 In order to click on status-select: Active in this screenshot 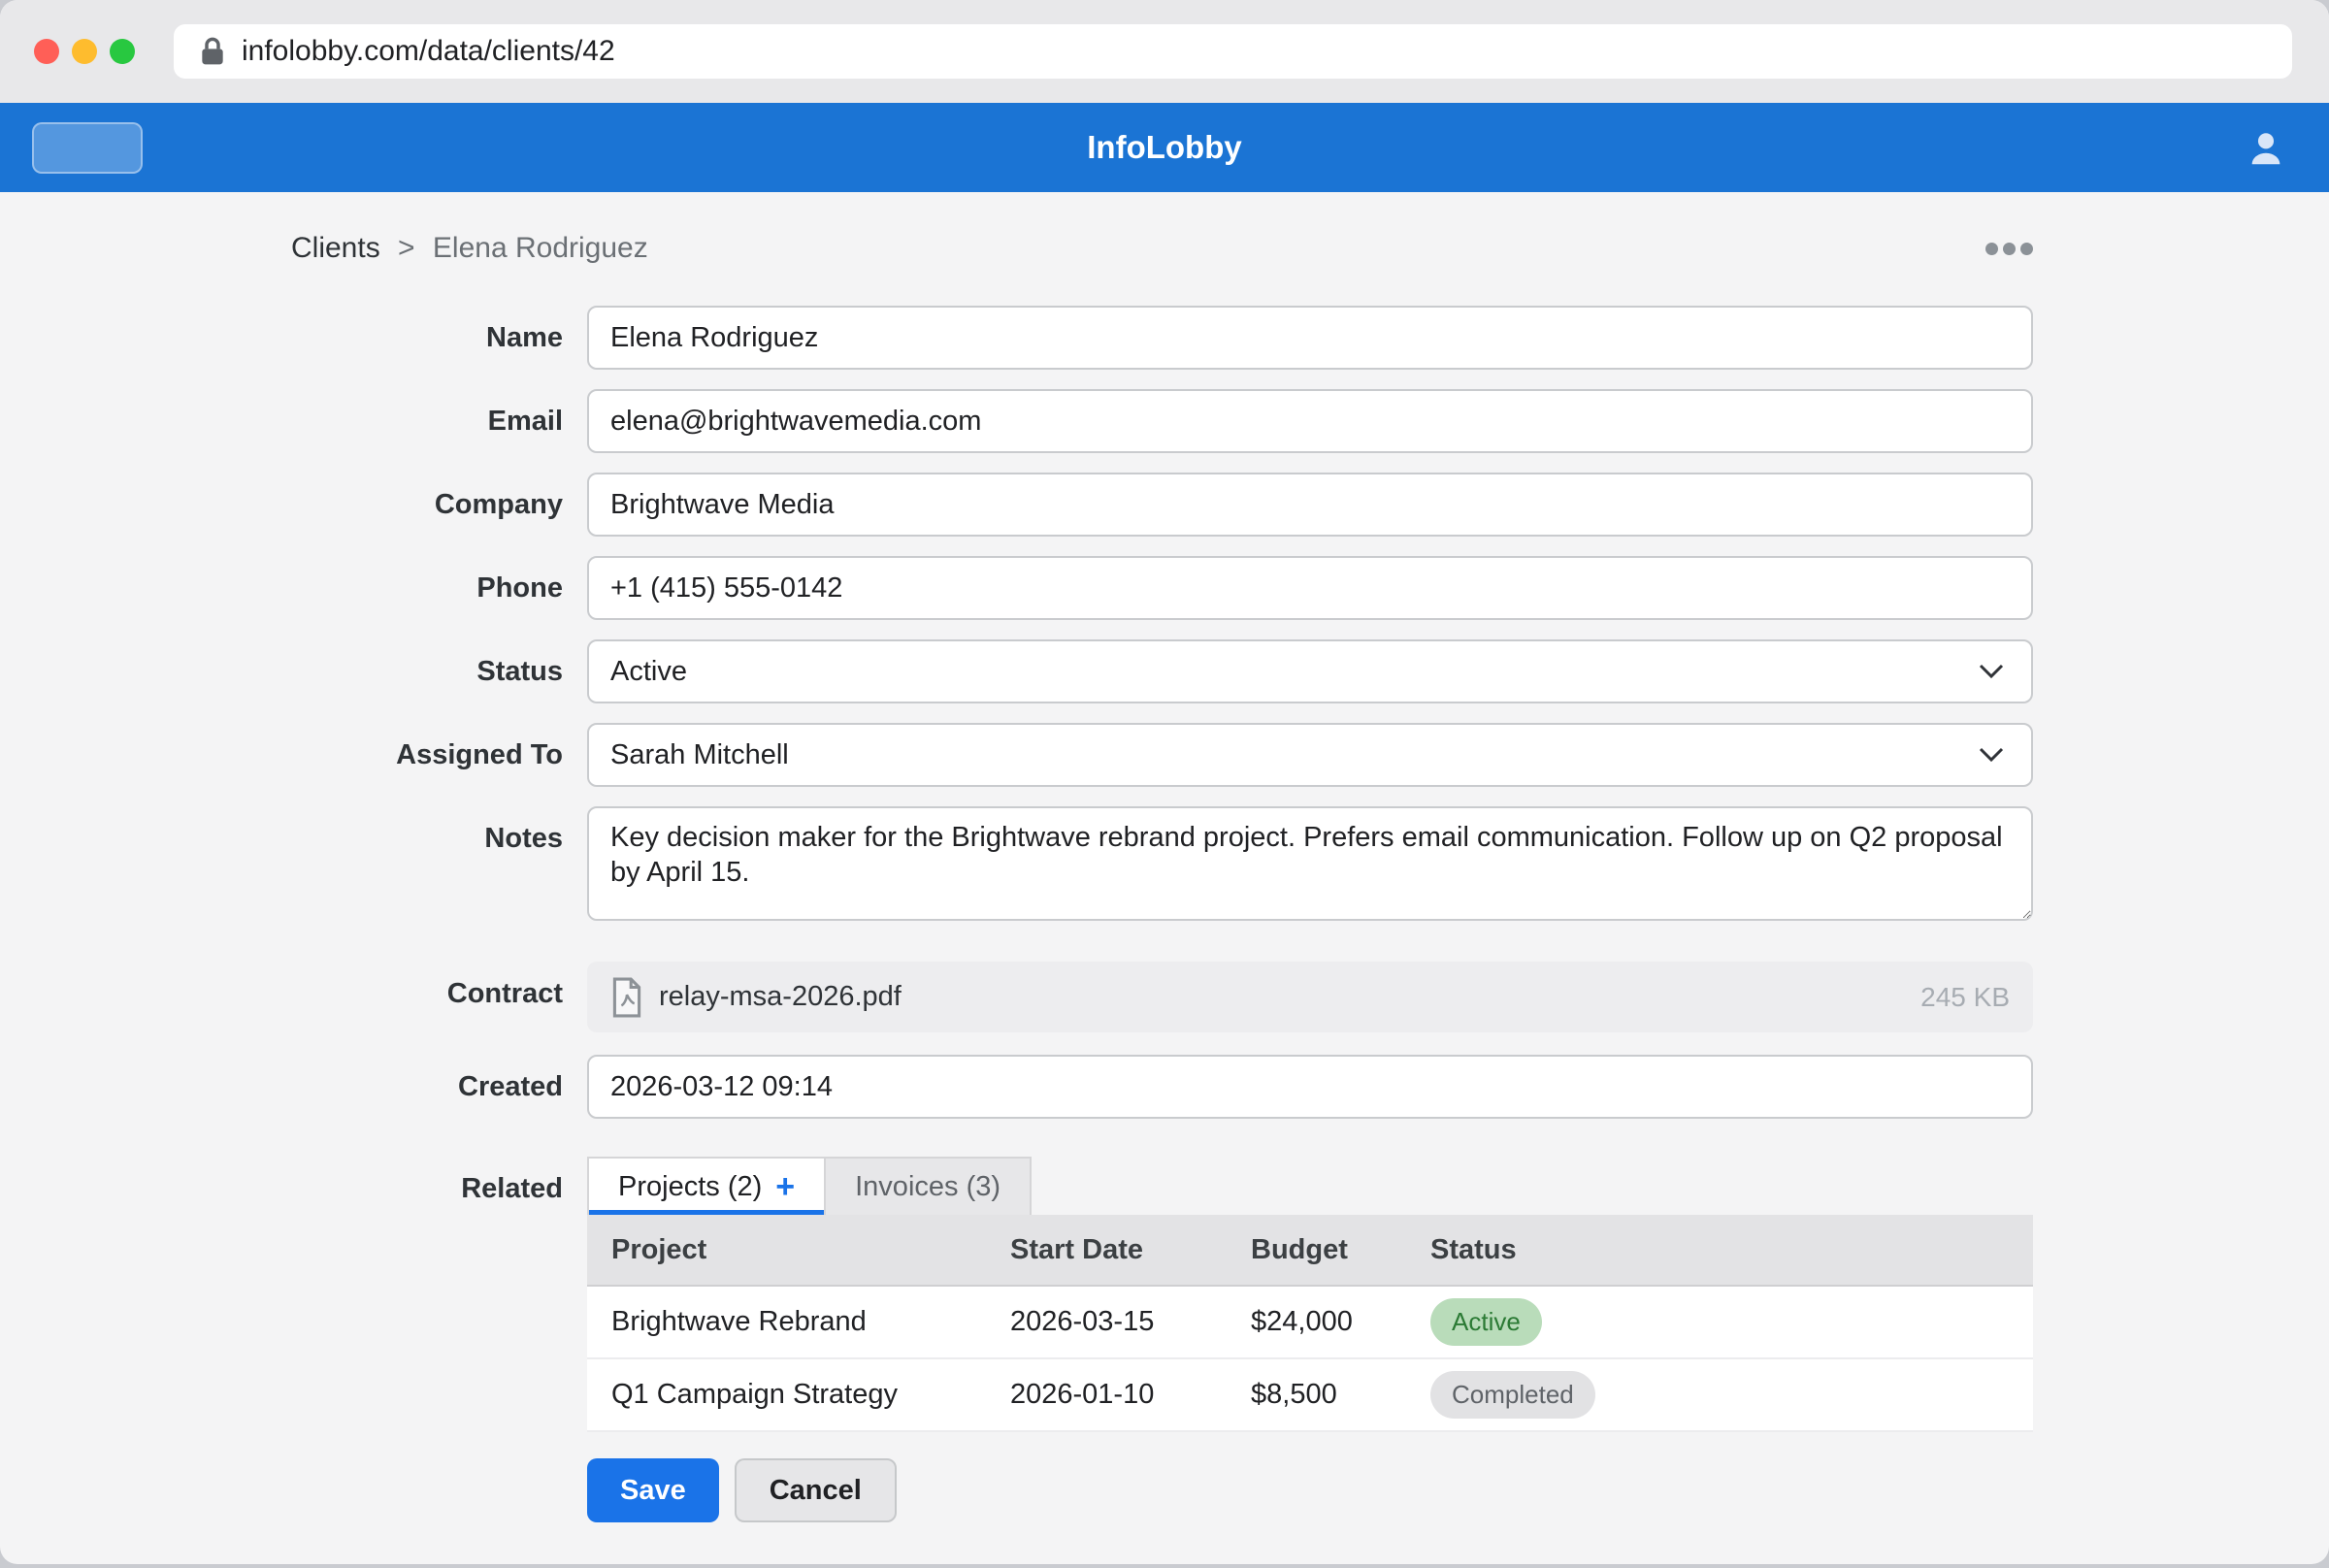, I will do `click(1310, 671)`.